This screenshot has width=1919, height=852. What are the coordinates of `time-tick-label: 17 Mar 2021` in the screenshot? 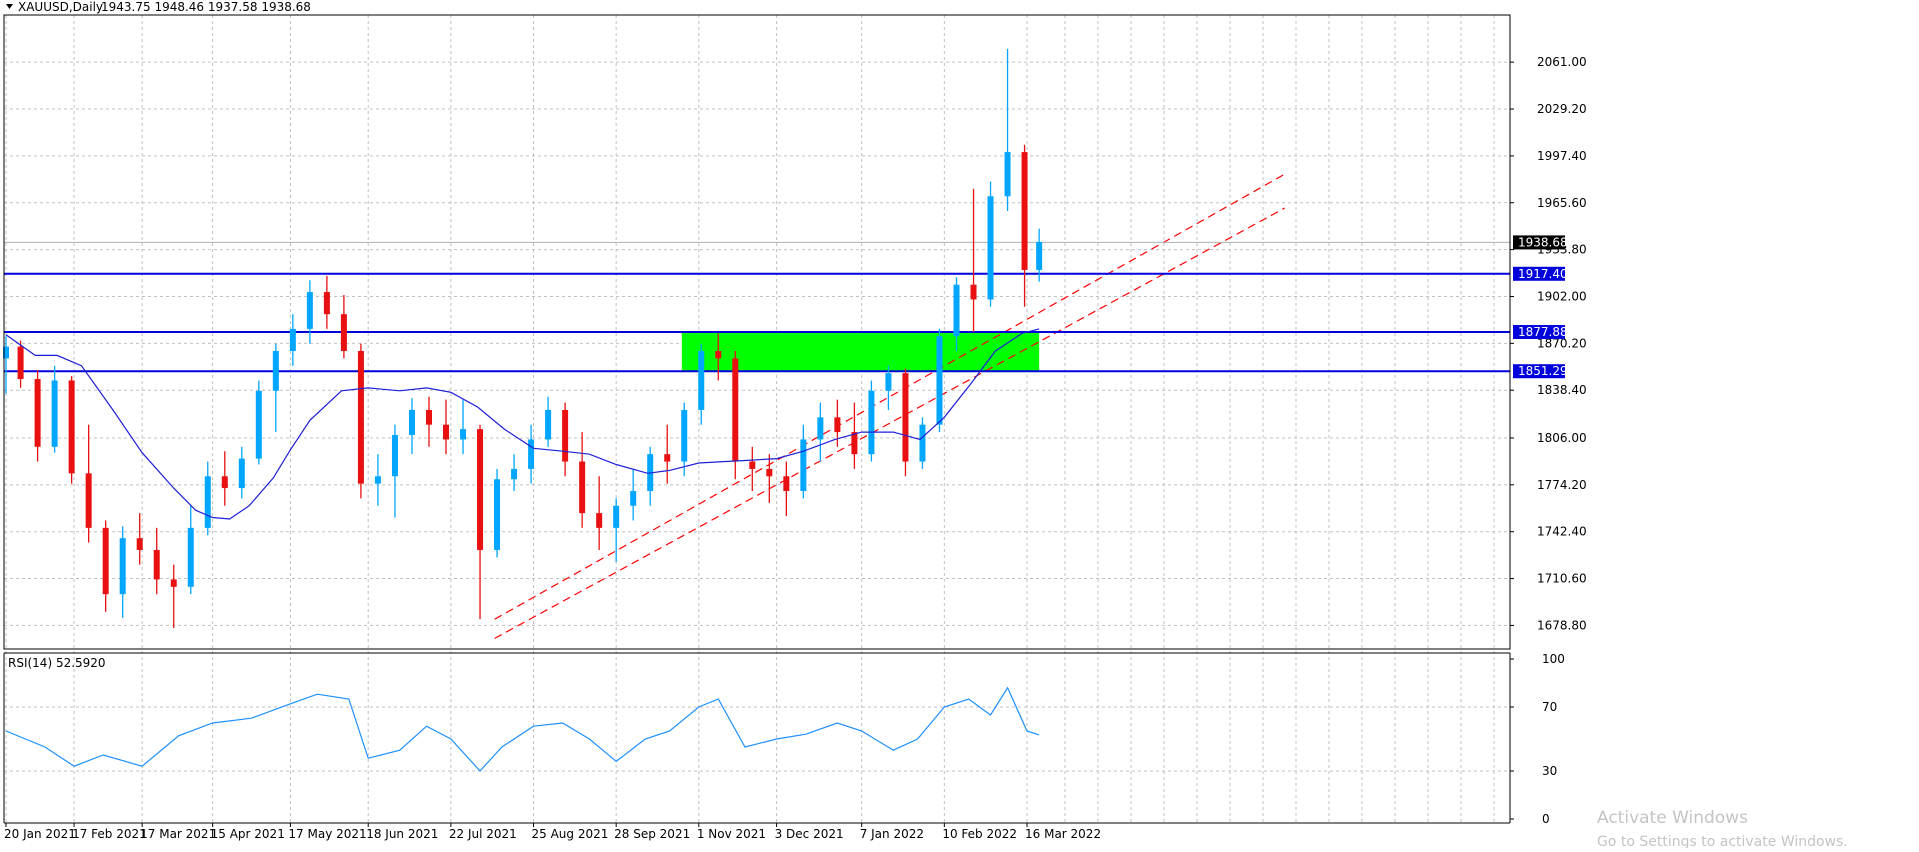 It's located at (178, 834).